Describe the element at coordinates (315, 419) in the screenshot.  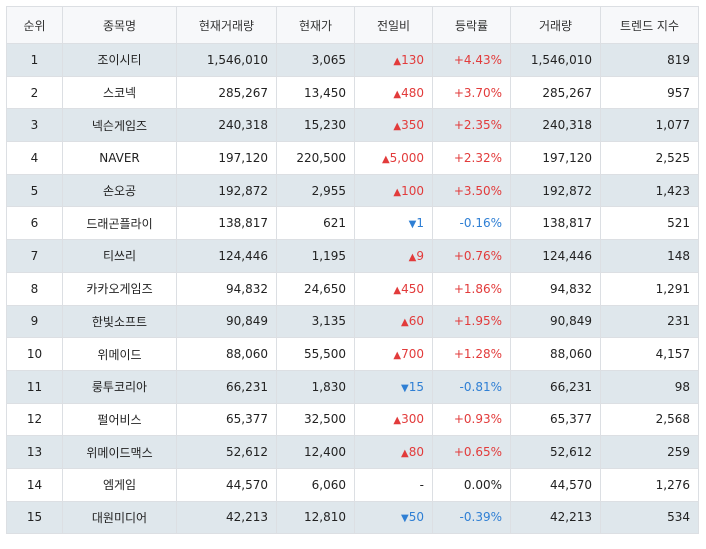
I see `current-price-cell: 32,500` at that location.